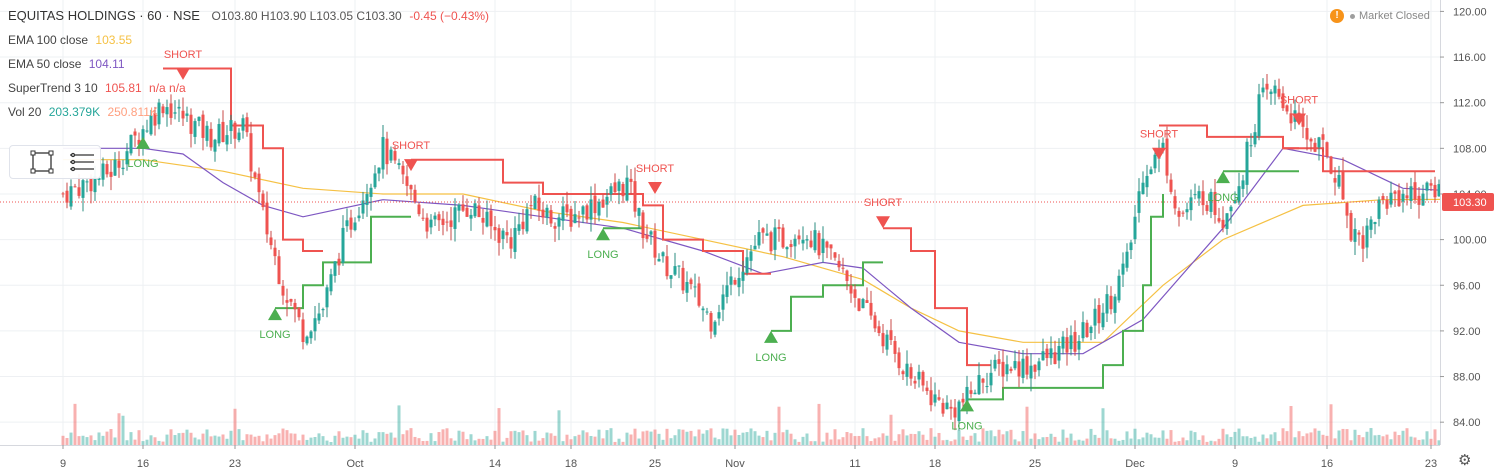 The width and height of the screenshot is (1494, 474). Describe the element at coordinates (82, 162) in the screenshot. I see `list-icon` at that location.